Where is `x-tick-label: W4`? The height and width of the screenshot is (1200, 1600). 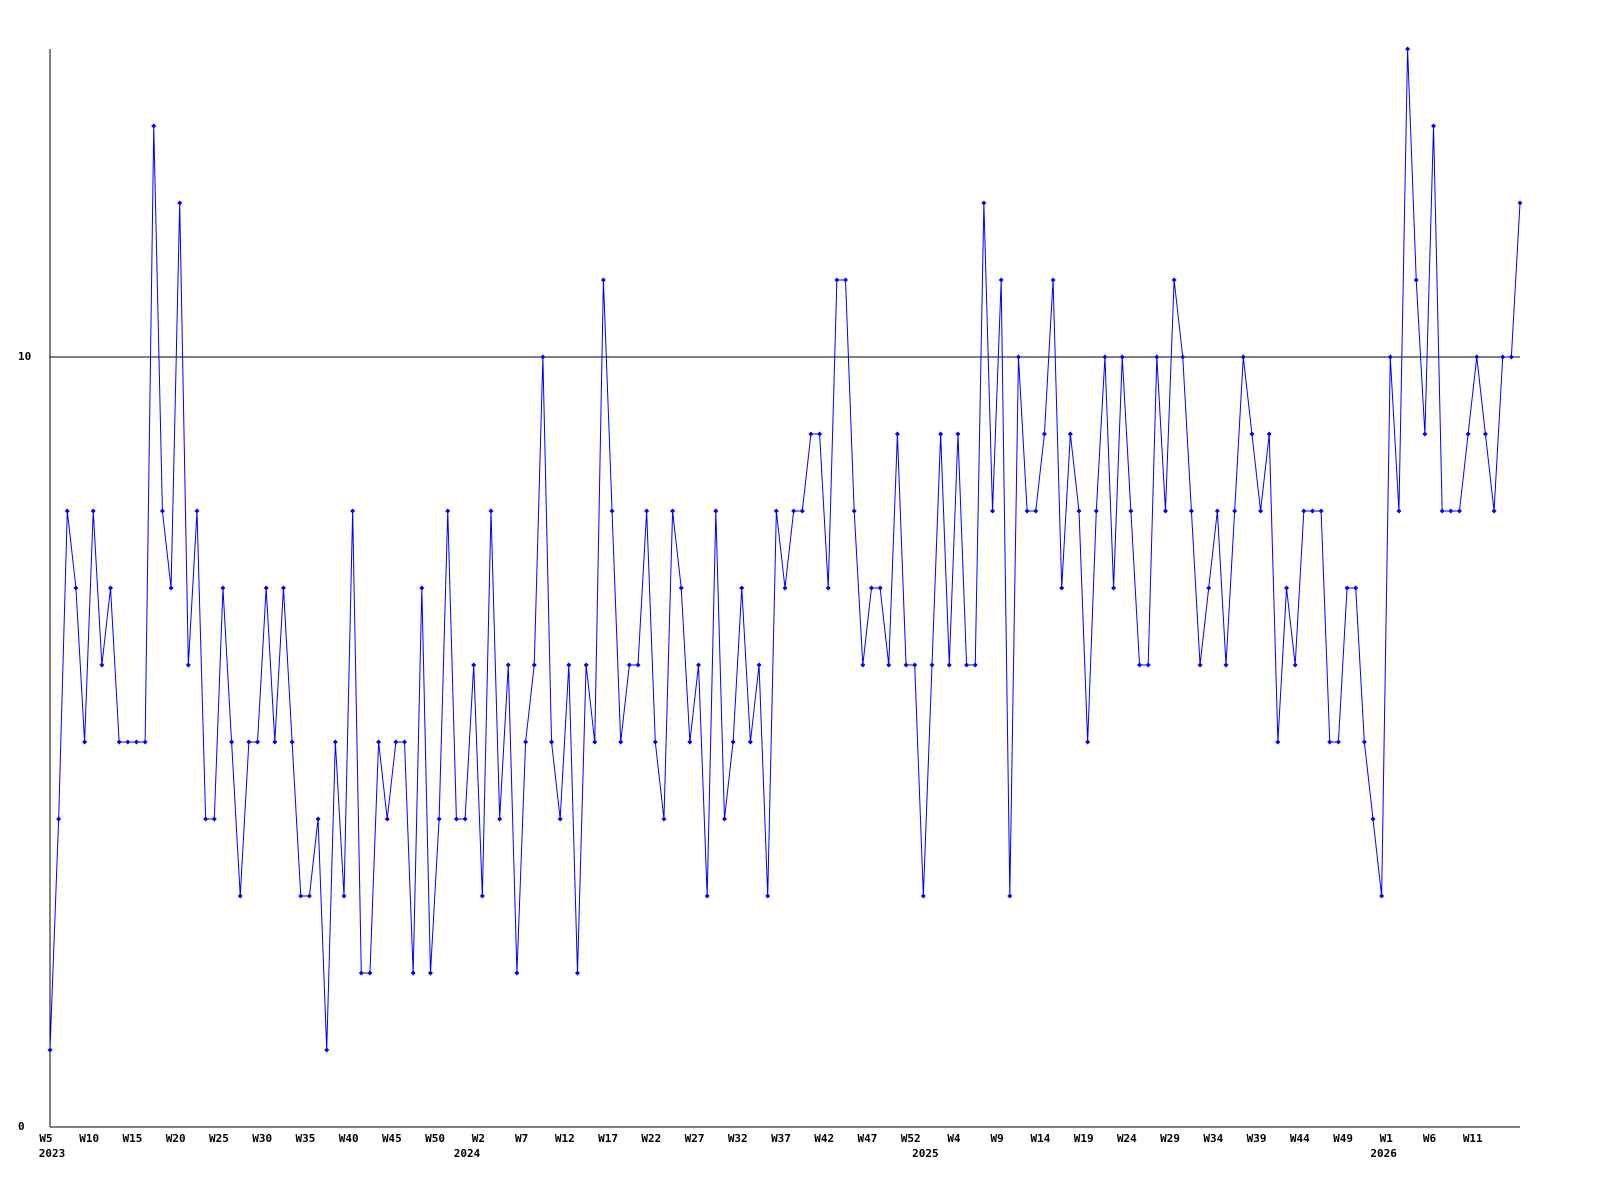
x-tick-label: W4 is located at coordinates (954, 1138).